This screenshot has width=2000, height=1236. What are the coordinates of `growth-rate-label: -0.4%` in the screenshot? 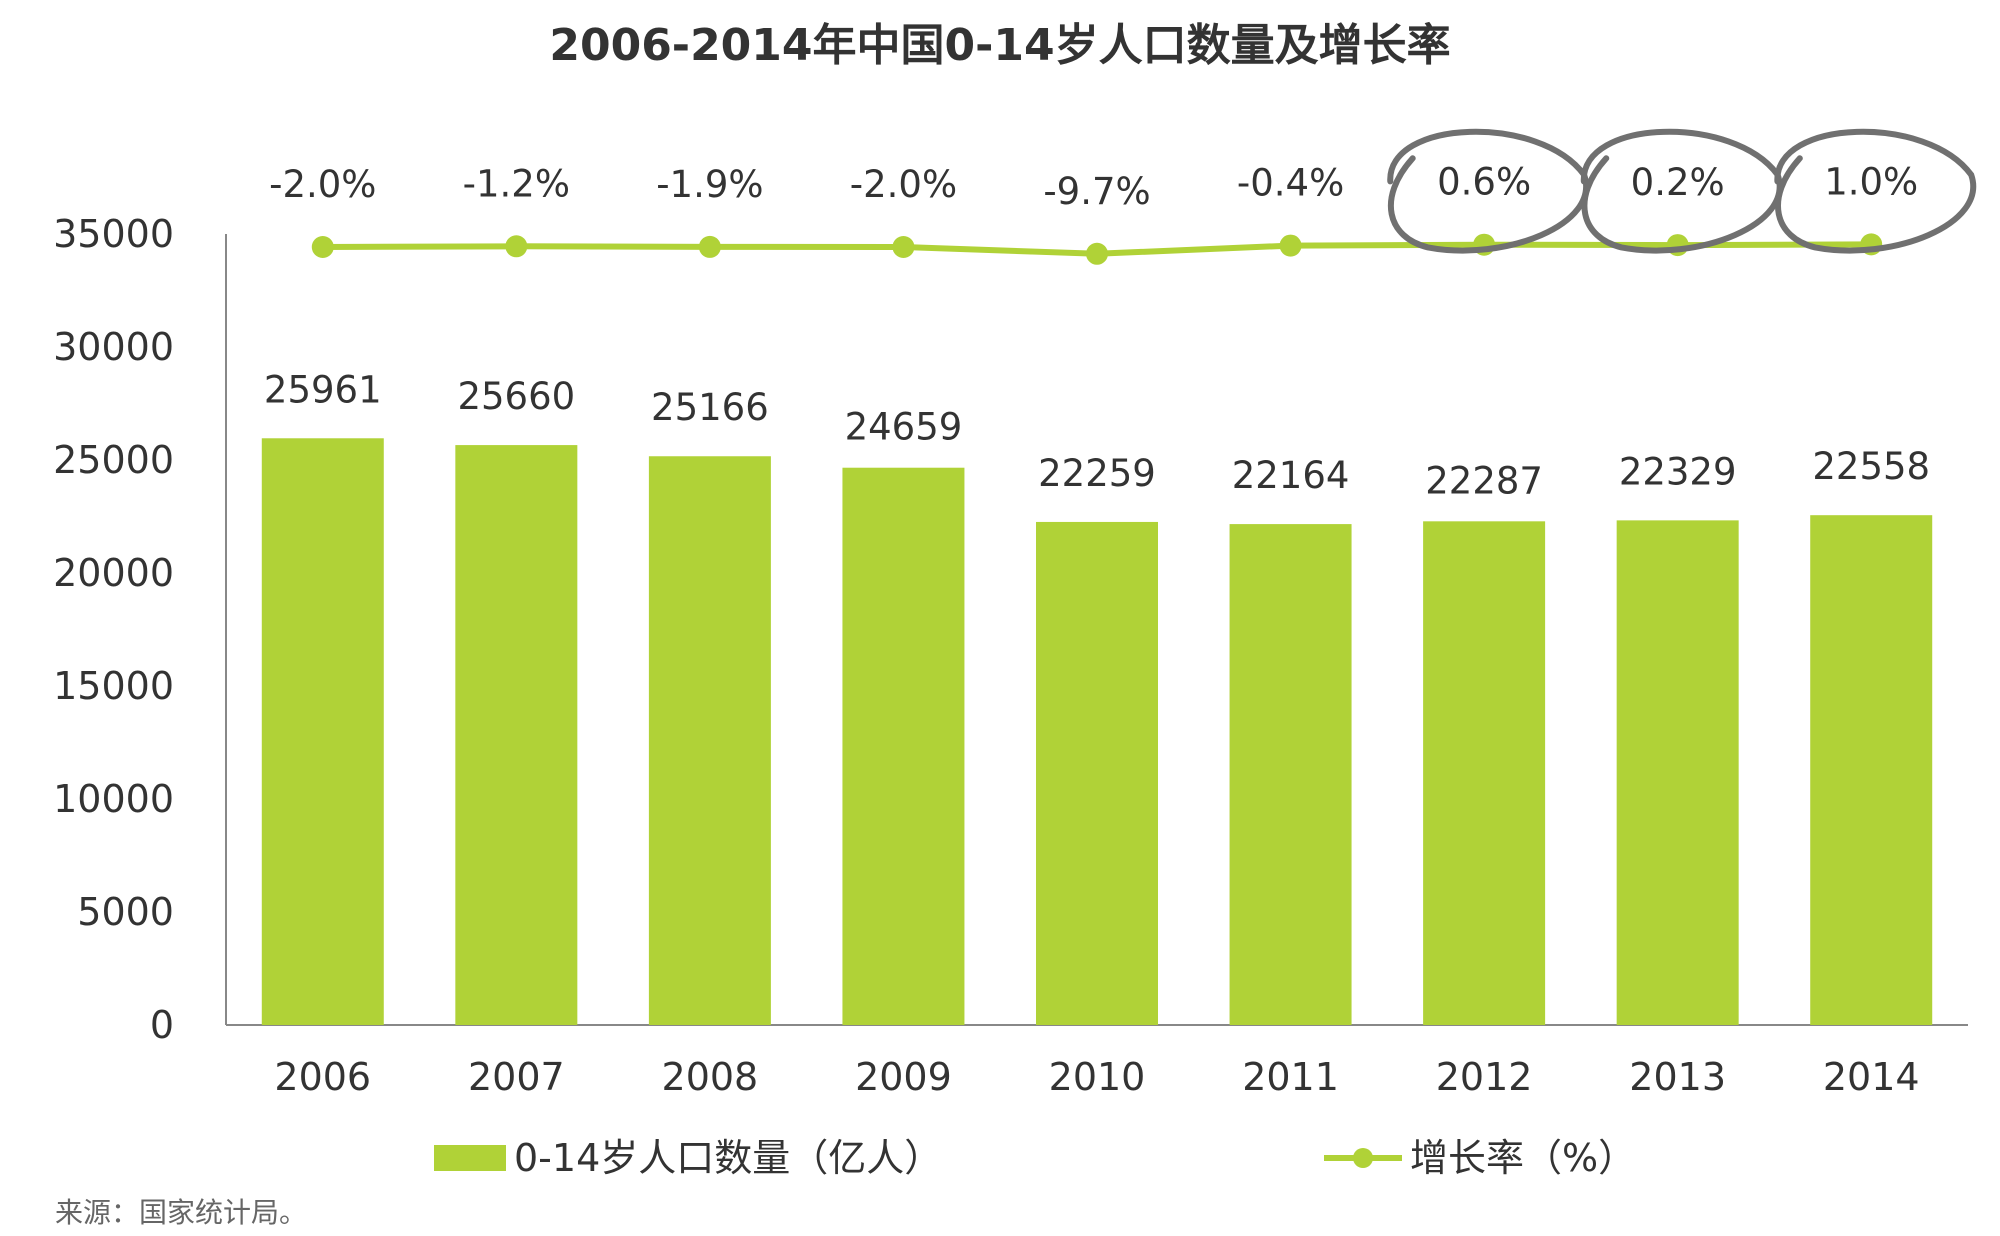 It's located at (1290, 183).